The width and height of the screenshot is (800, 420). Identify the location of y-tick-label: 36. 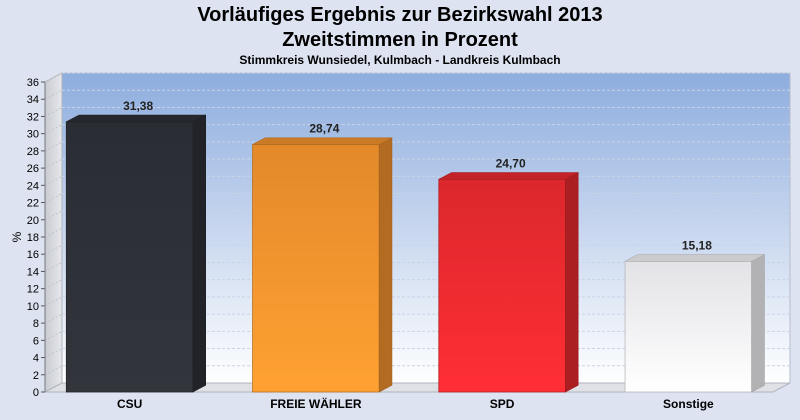
(33, 83).